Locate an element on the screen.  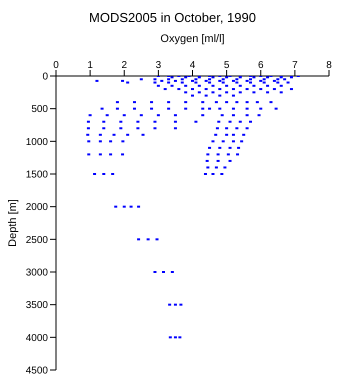
x-axis-title: Oxygen [ml/l] is located at coordinates (192, 38).